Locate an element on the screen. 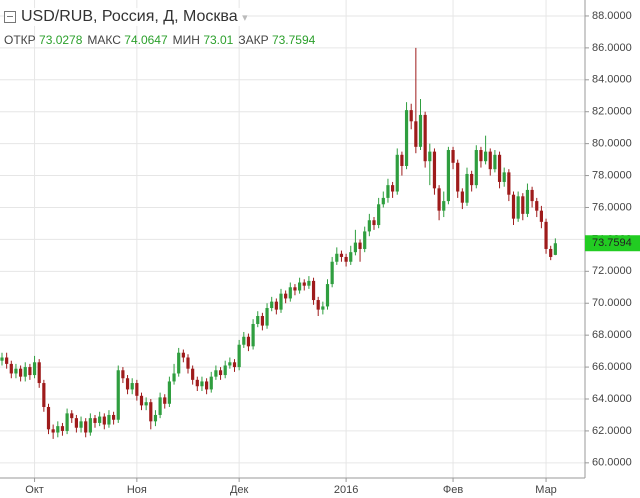 Image resolution: width=640 pixels, height=498 pixels. x-tick-label: Ноя is located at coordinates (137, 490).